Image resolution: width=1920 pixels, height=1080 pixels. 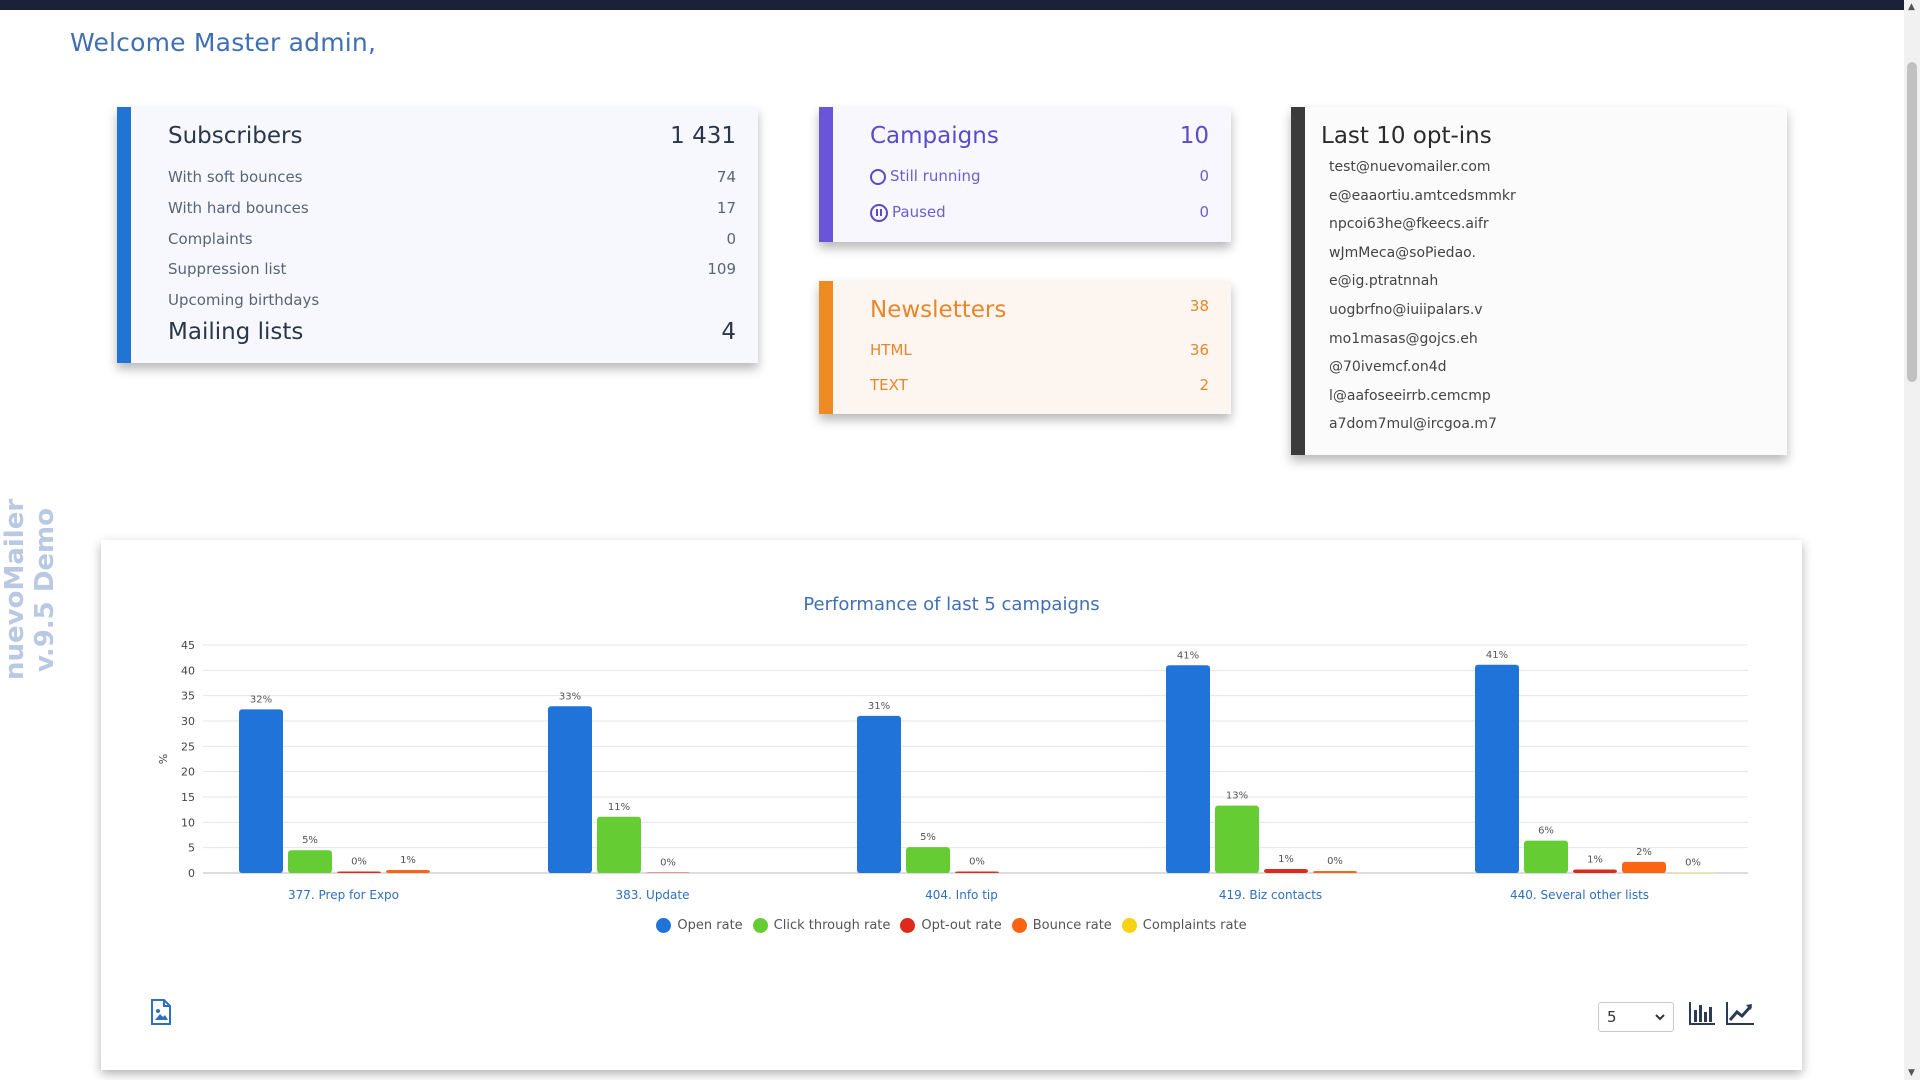 I want to click on legend-complaints-rate: Complaints rate, so click(x=1184, y=925).